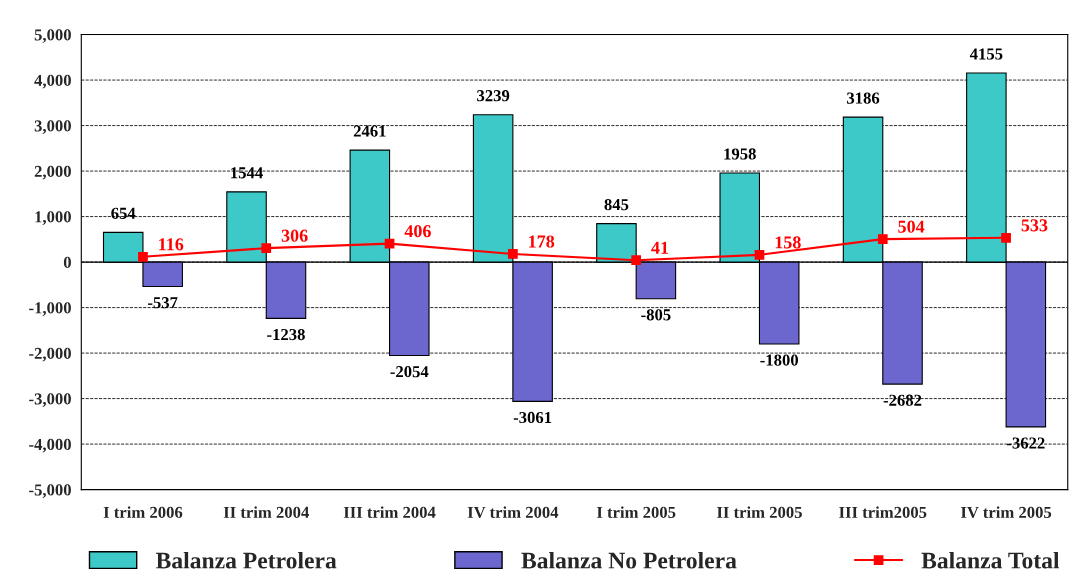 This screenshot has height=576, width=1084. Describe the element at coordinates (902, 400) in the screenshot. I see `data-label: -2682` at that location.